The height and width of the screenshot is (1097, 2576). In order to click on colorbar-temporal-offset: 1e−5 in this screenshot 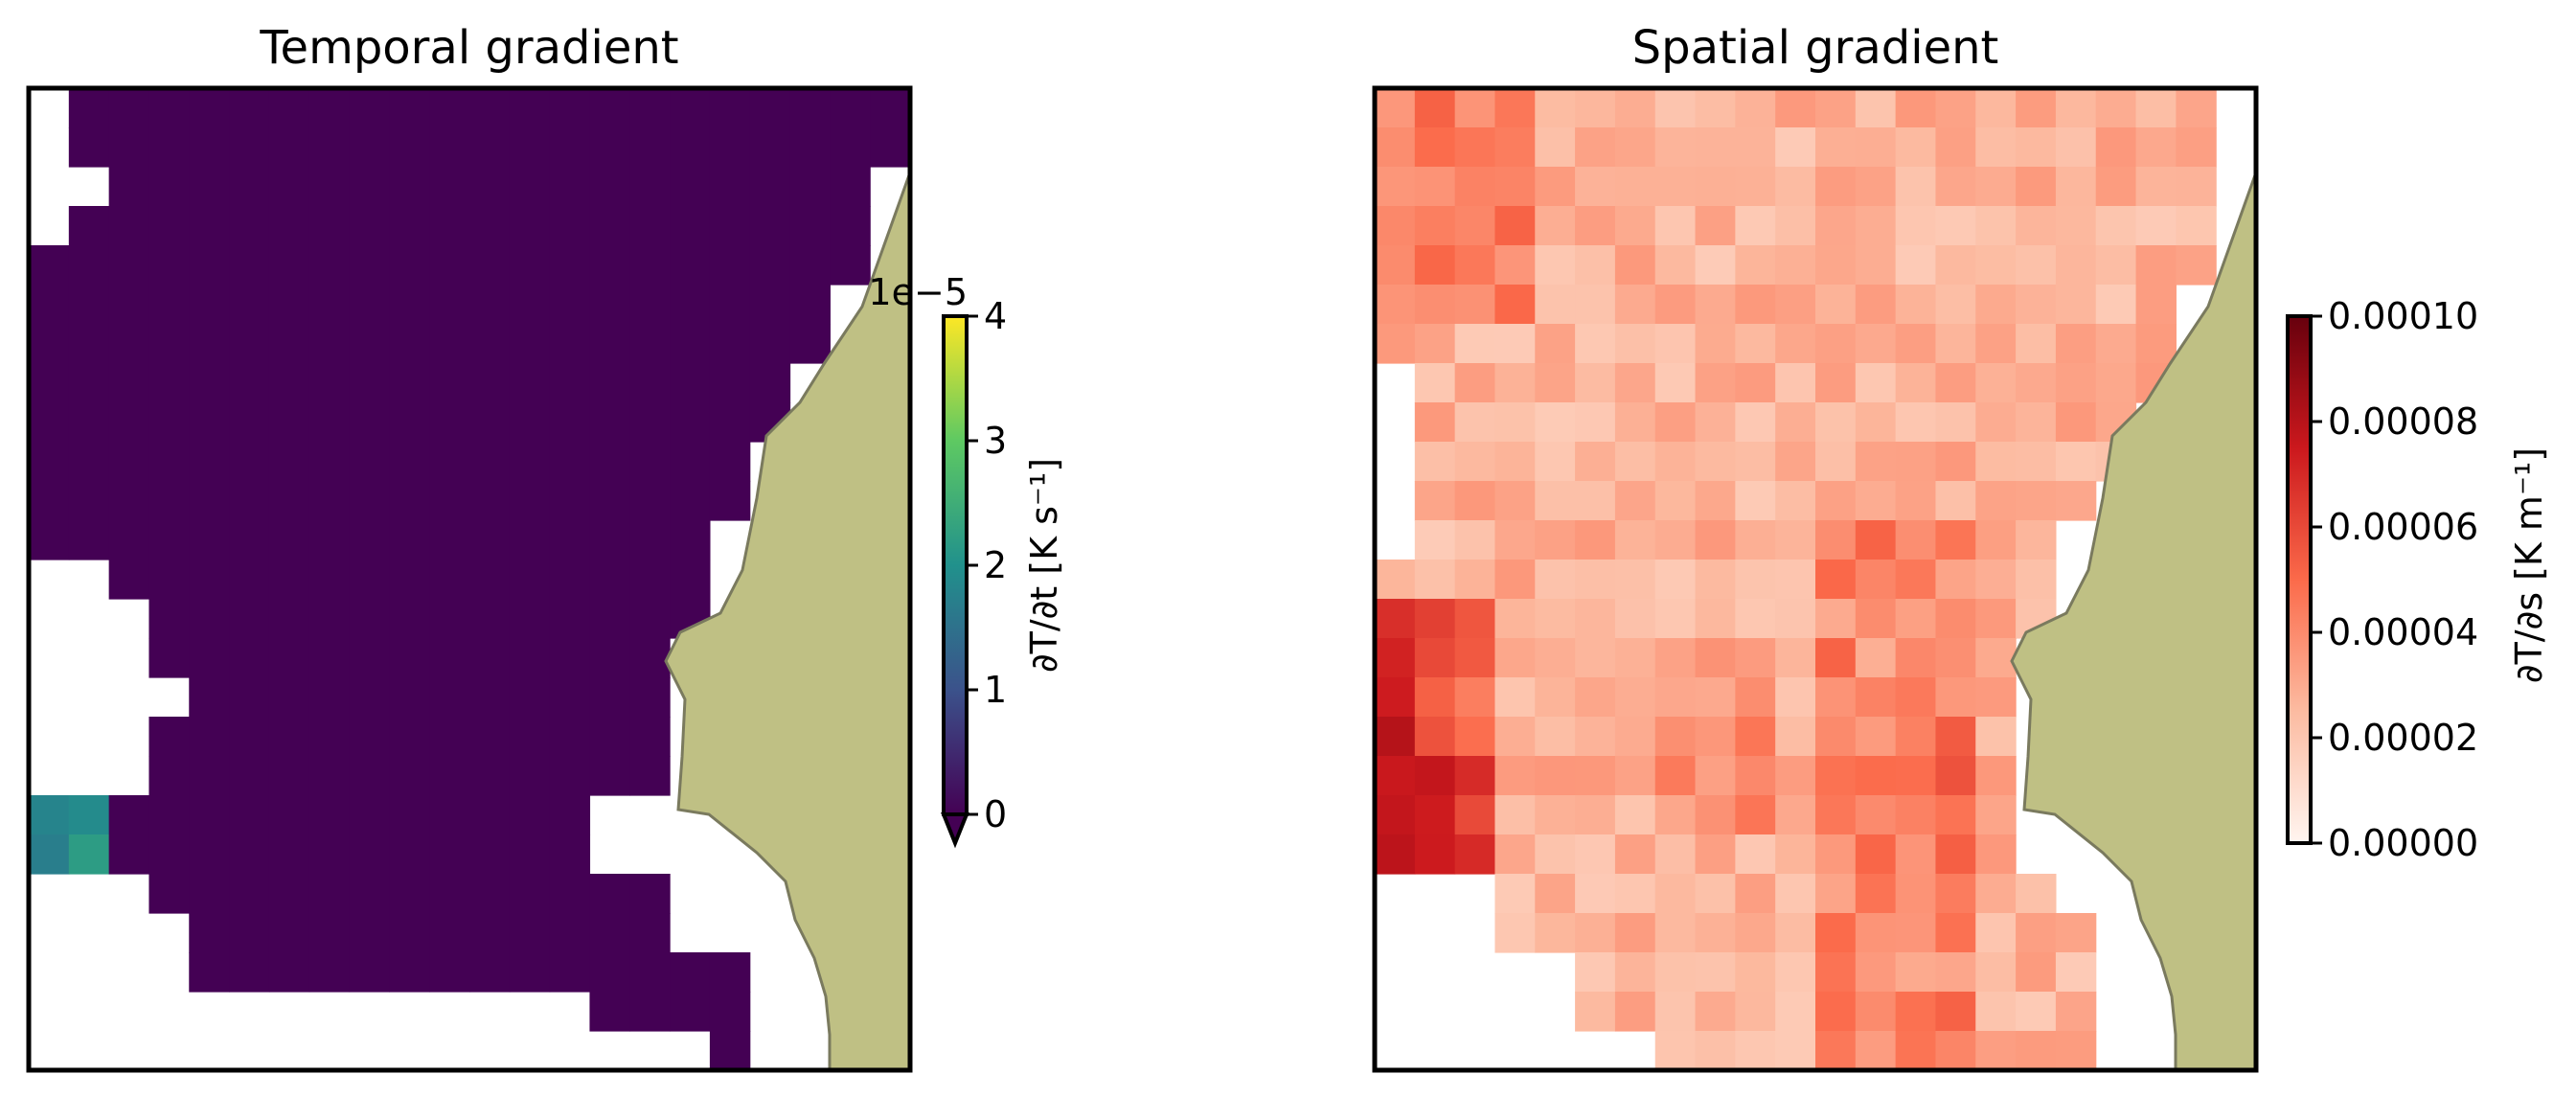, I will do `click(918, 292)`.